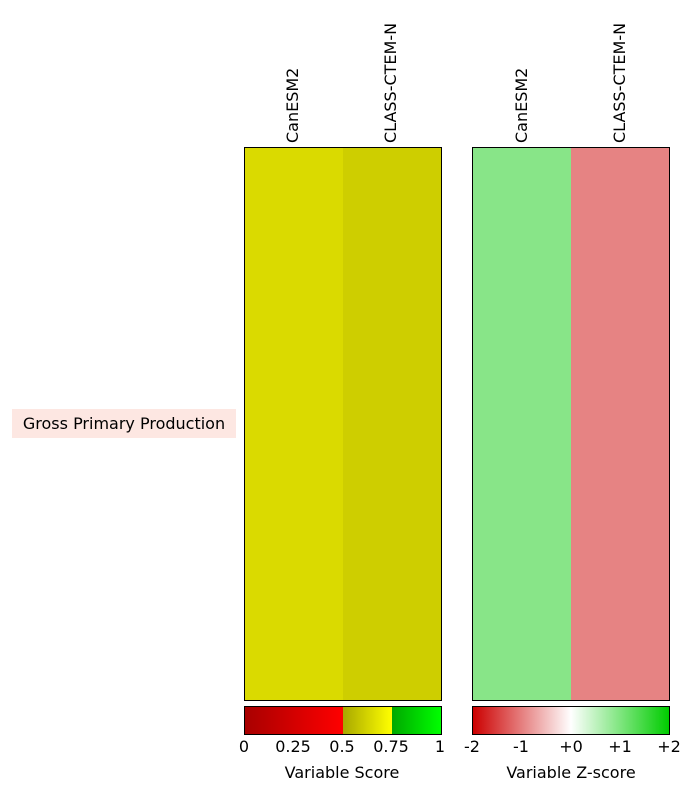  What do you see at coordinates (521, 746) in the screenshot?
I see `zscore-tick-minus-1: -1` at bounding box center [521, 746].